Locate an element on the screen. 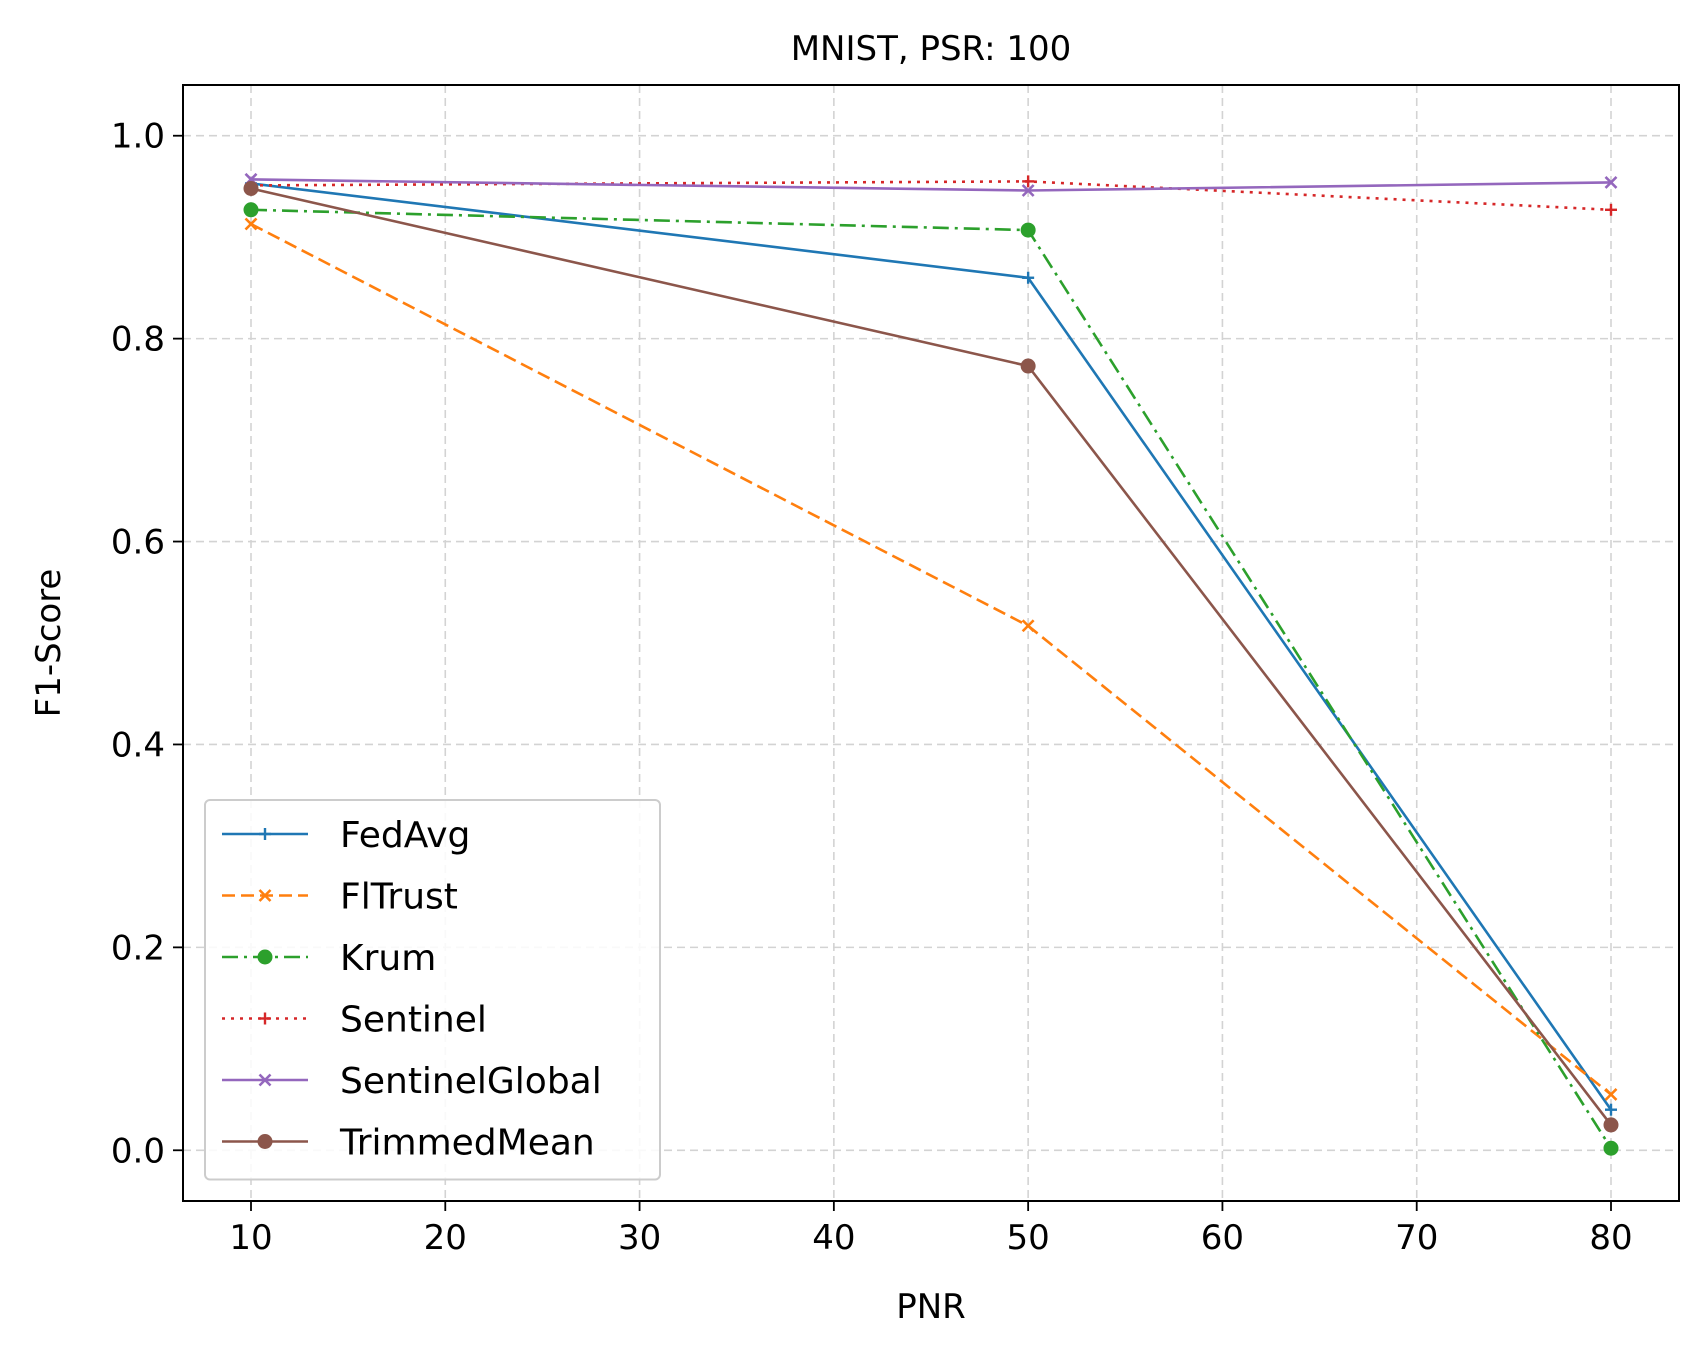  legend-label: Sentinel is located at coordinates (413, 1020).